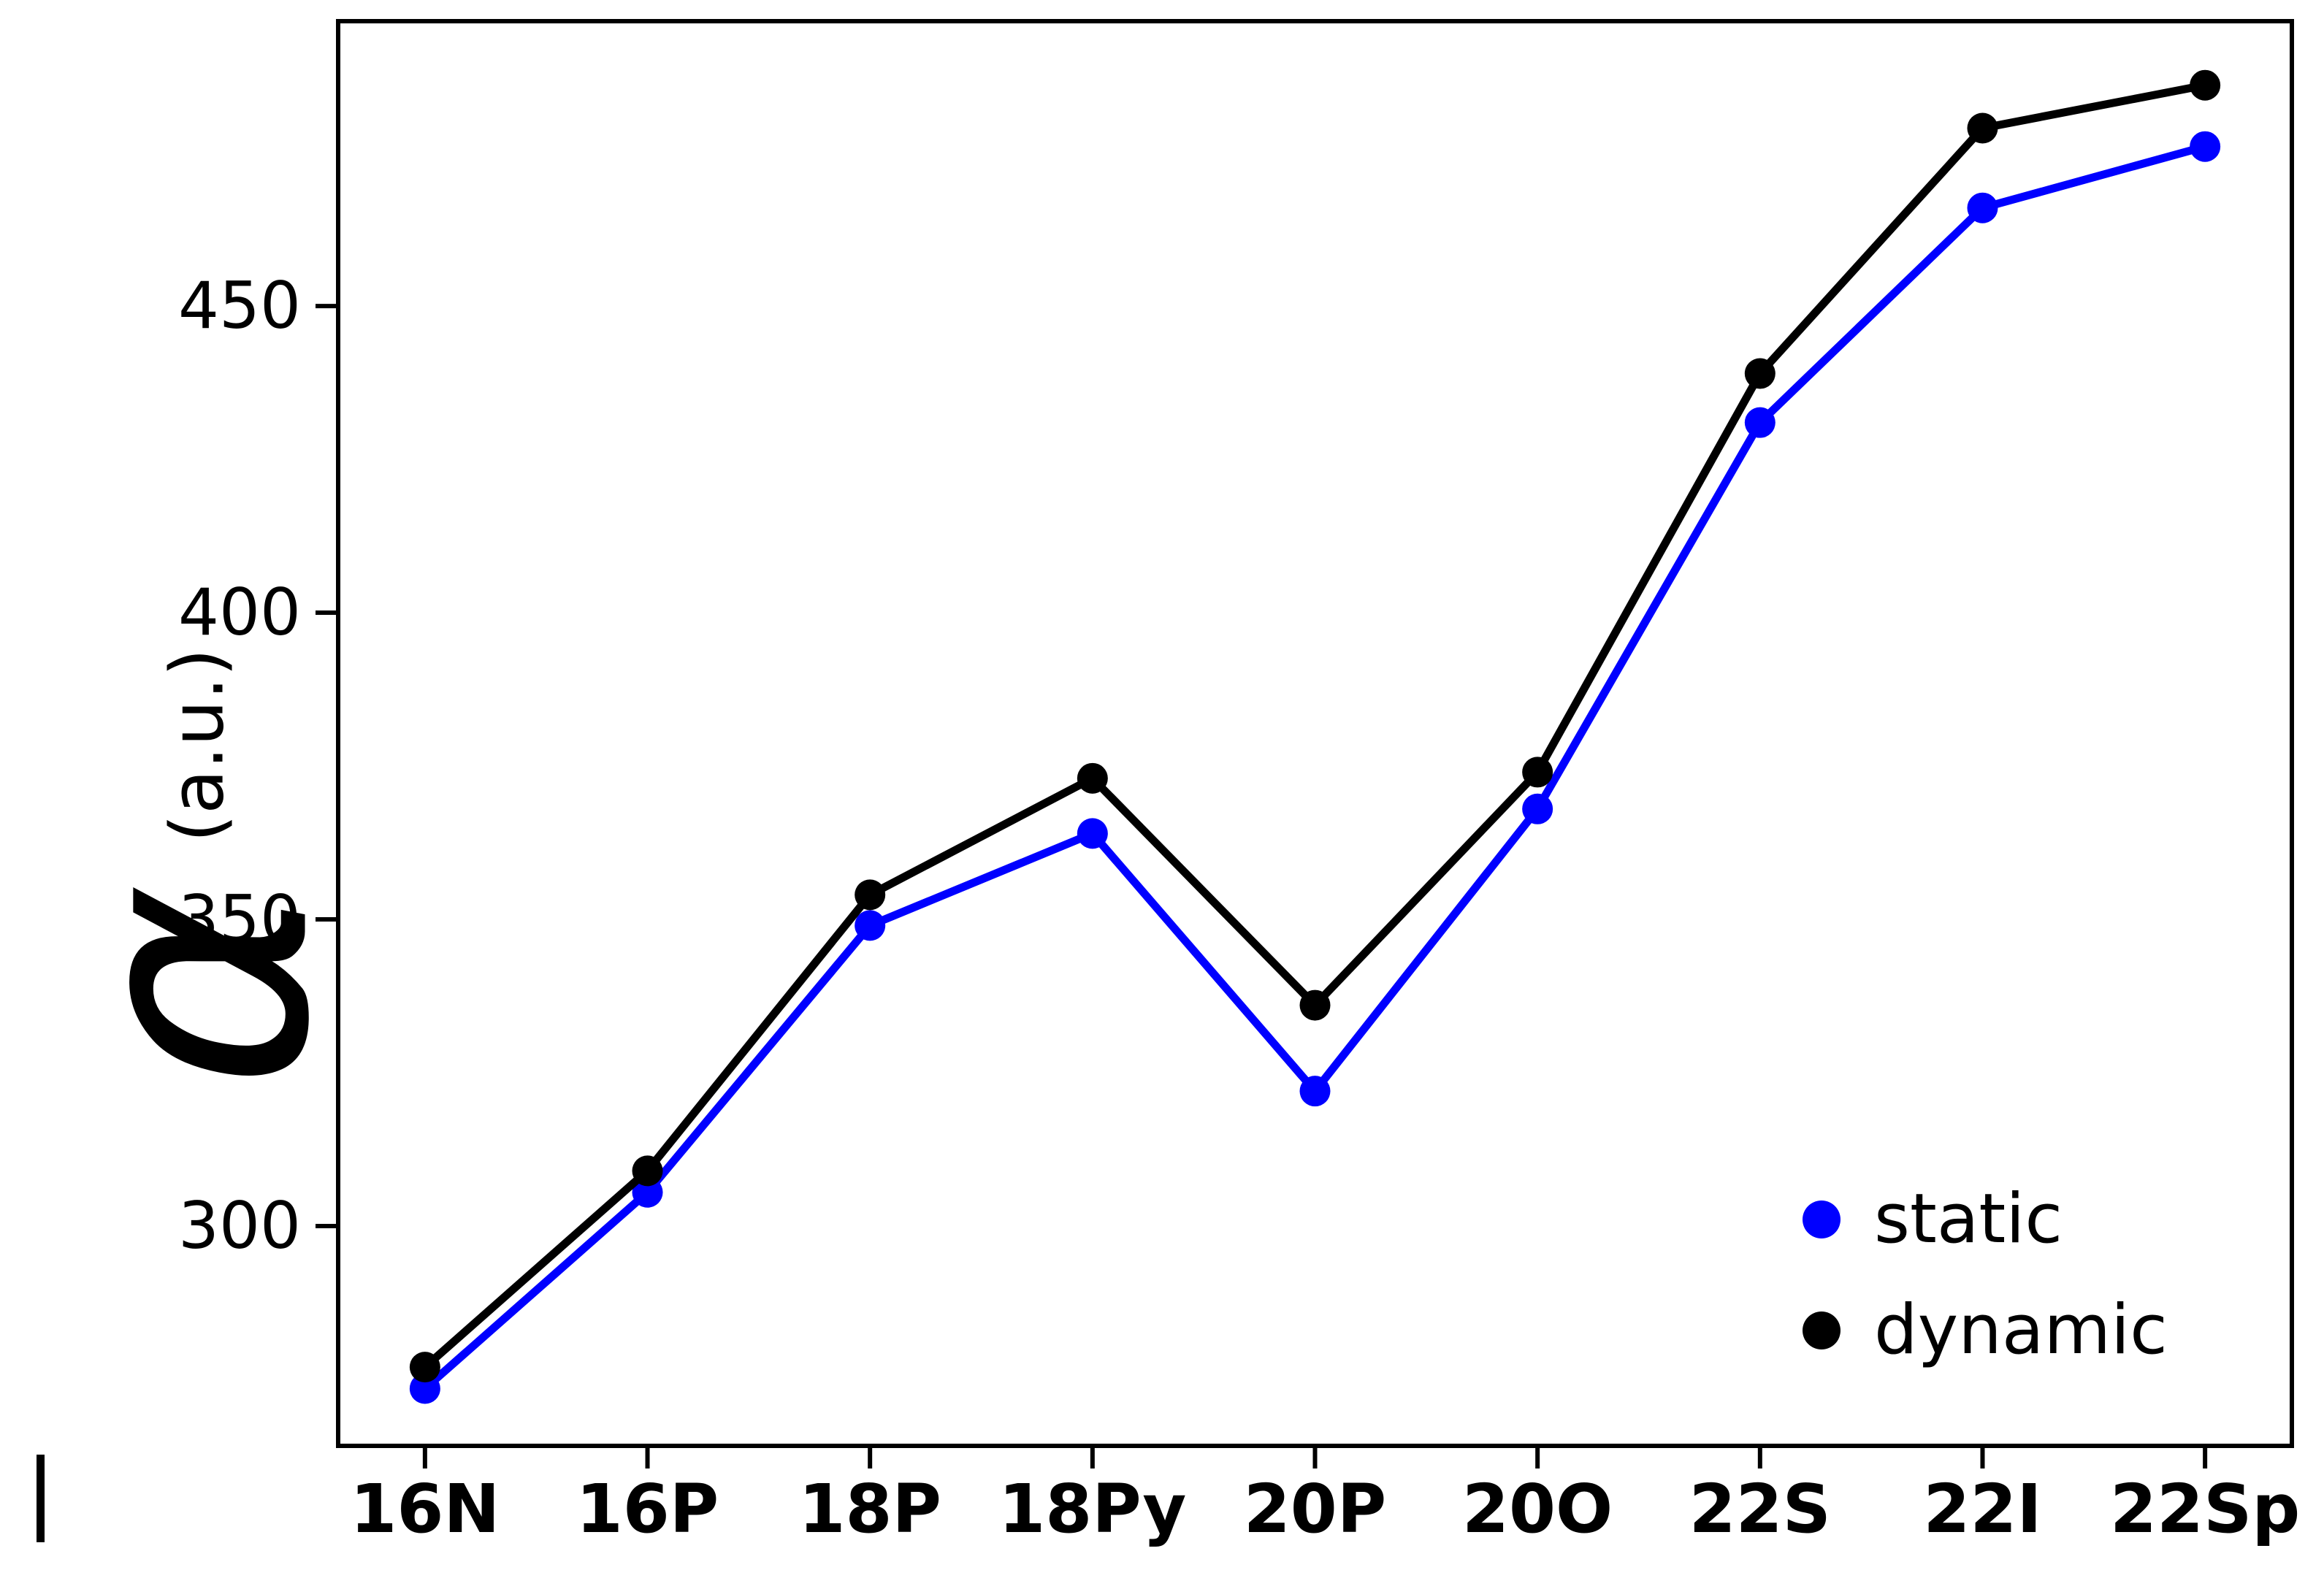  What do you see at coordinates (647, 1171) in the screenshot?
I see `data-point-dynamic-16P` at bounding box center [647, 1171].